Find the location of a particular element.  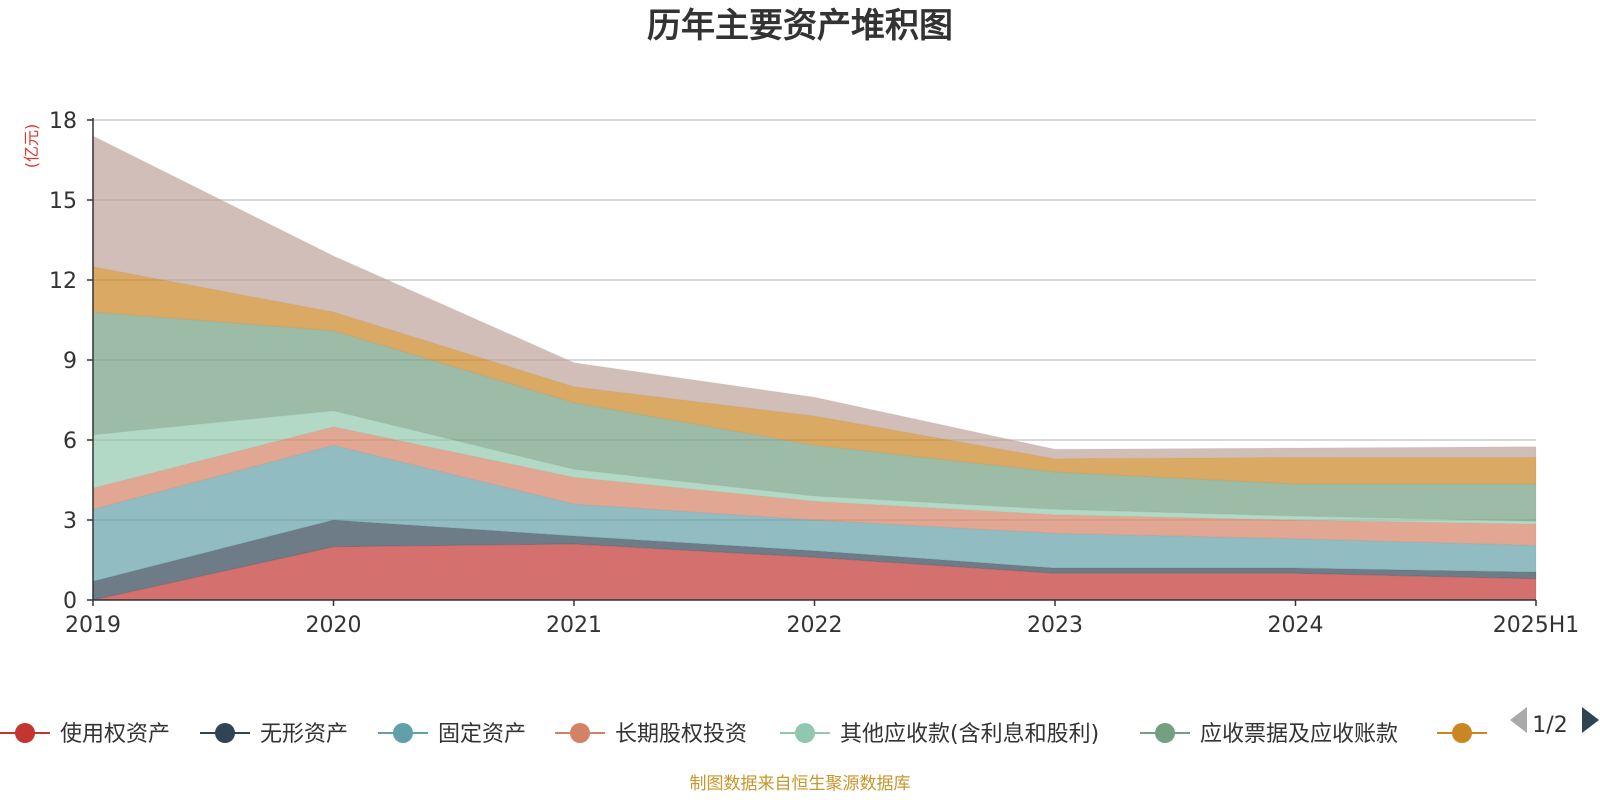

legend-pager: 1/2 is located at coordinates (1554, 722).